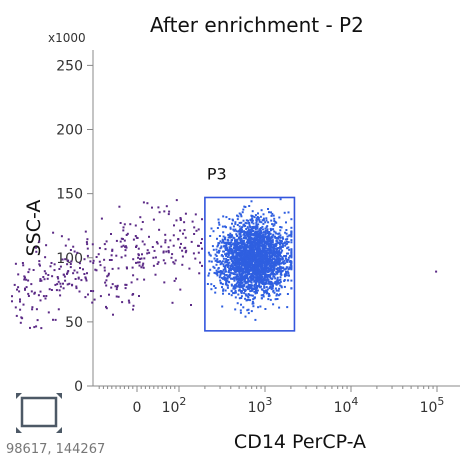 The image size is (470, 463). Describe the element at coordinates (250, 264) in the screenshot. I see `gate-p3-rectangle` at that location.